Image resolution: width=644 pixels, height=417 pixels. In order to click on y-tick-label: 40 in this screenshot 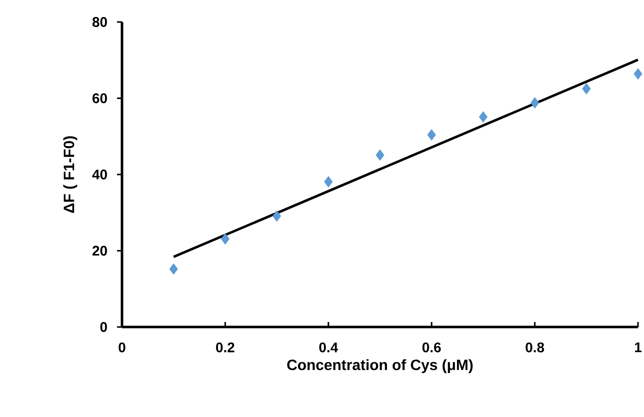, I will do `click(99, 175)`.